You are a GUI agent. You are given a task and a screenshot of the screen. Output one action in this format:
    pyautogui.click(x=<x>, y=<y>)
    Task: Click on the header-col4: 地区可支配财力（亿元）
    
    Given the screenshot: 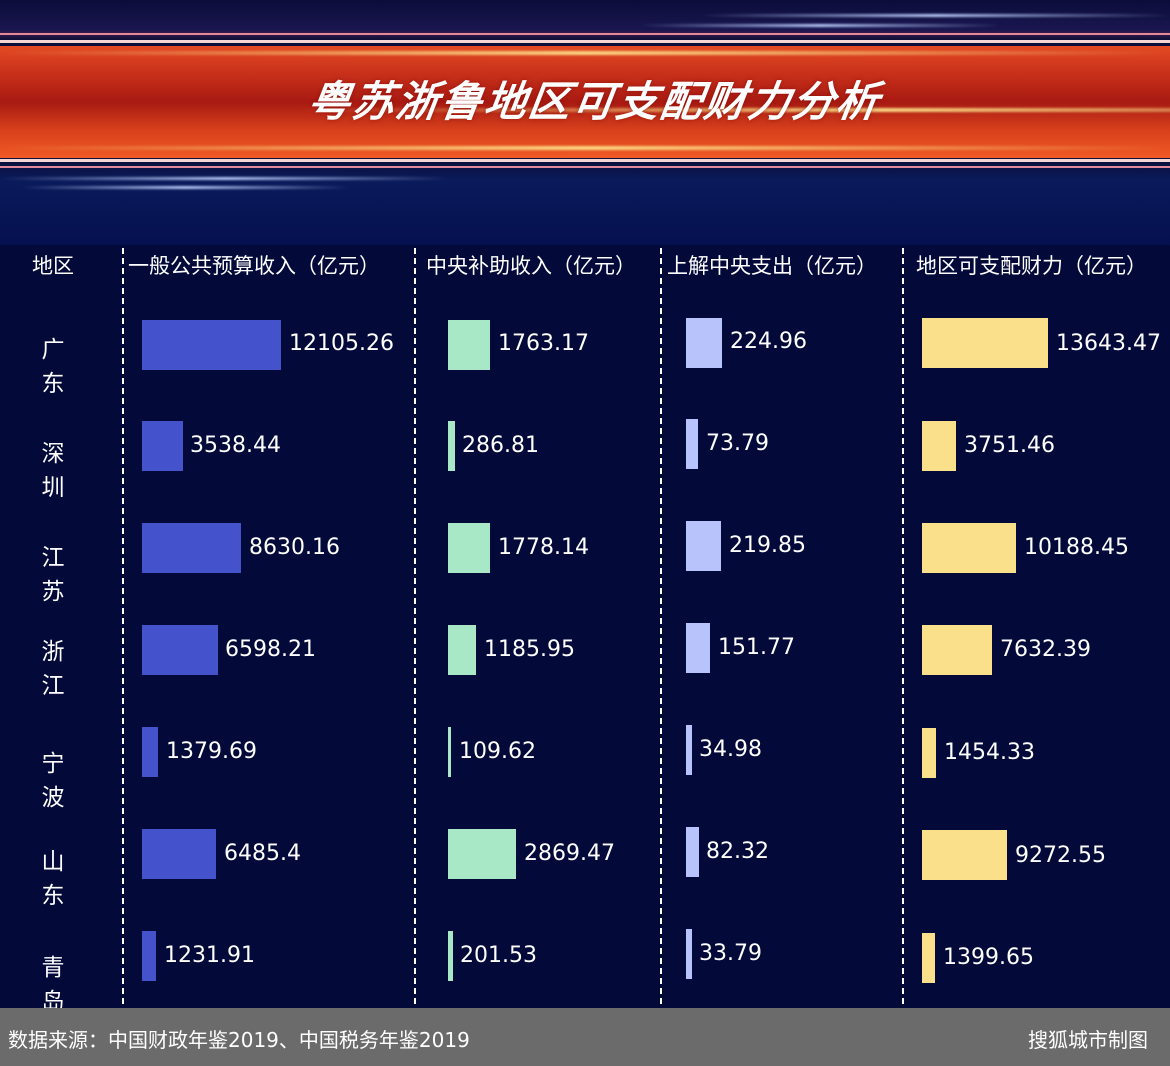 What is the action you would take?
    pyautogui.click(x=1031, y=266)
    